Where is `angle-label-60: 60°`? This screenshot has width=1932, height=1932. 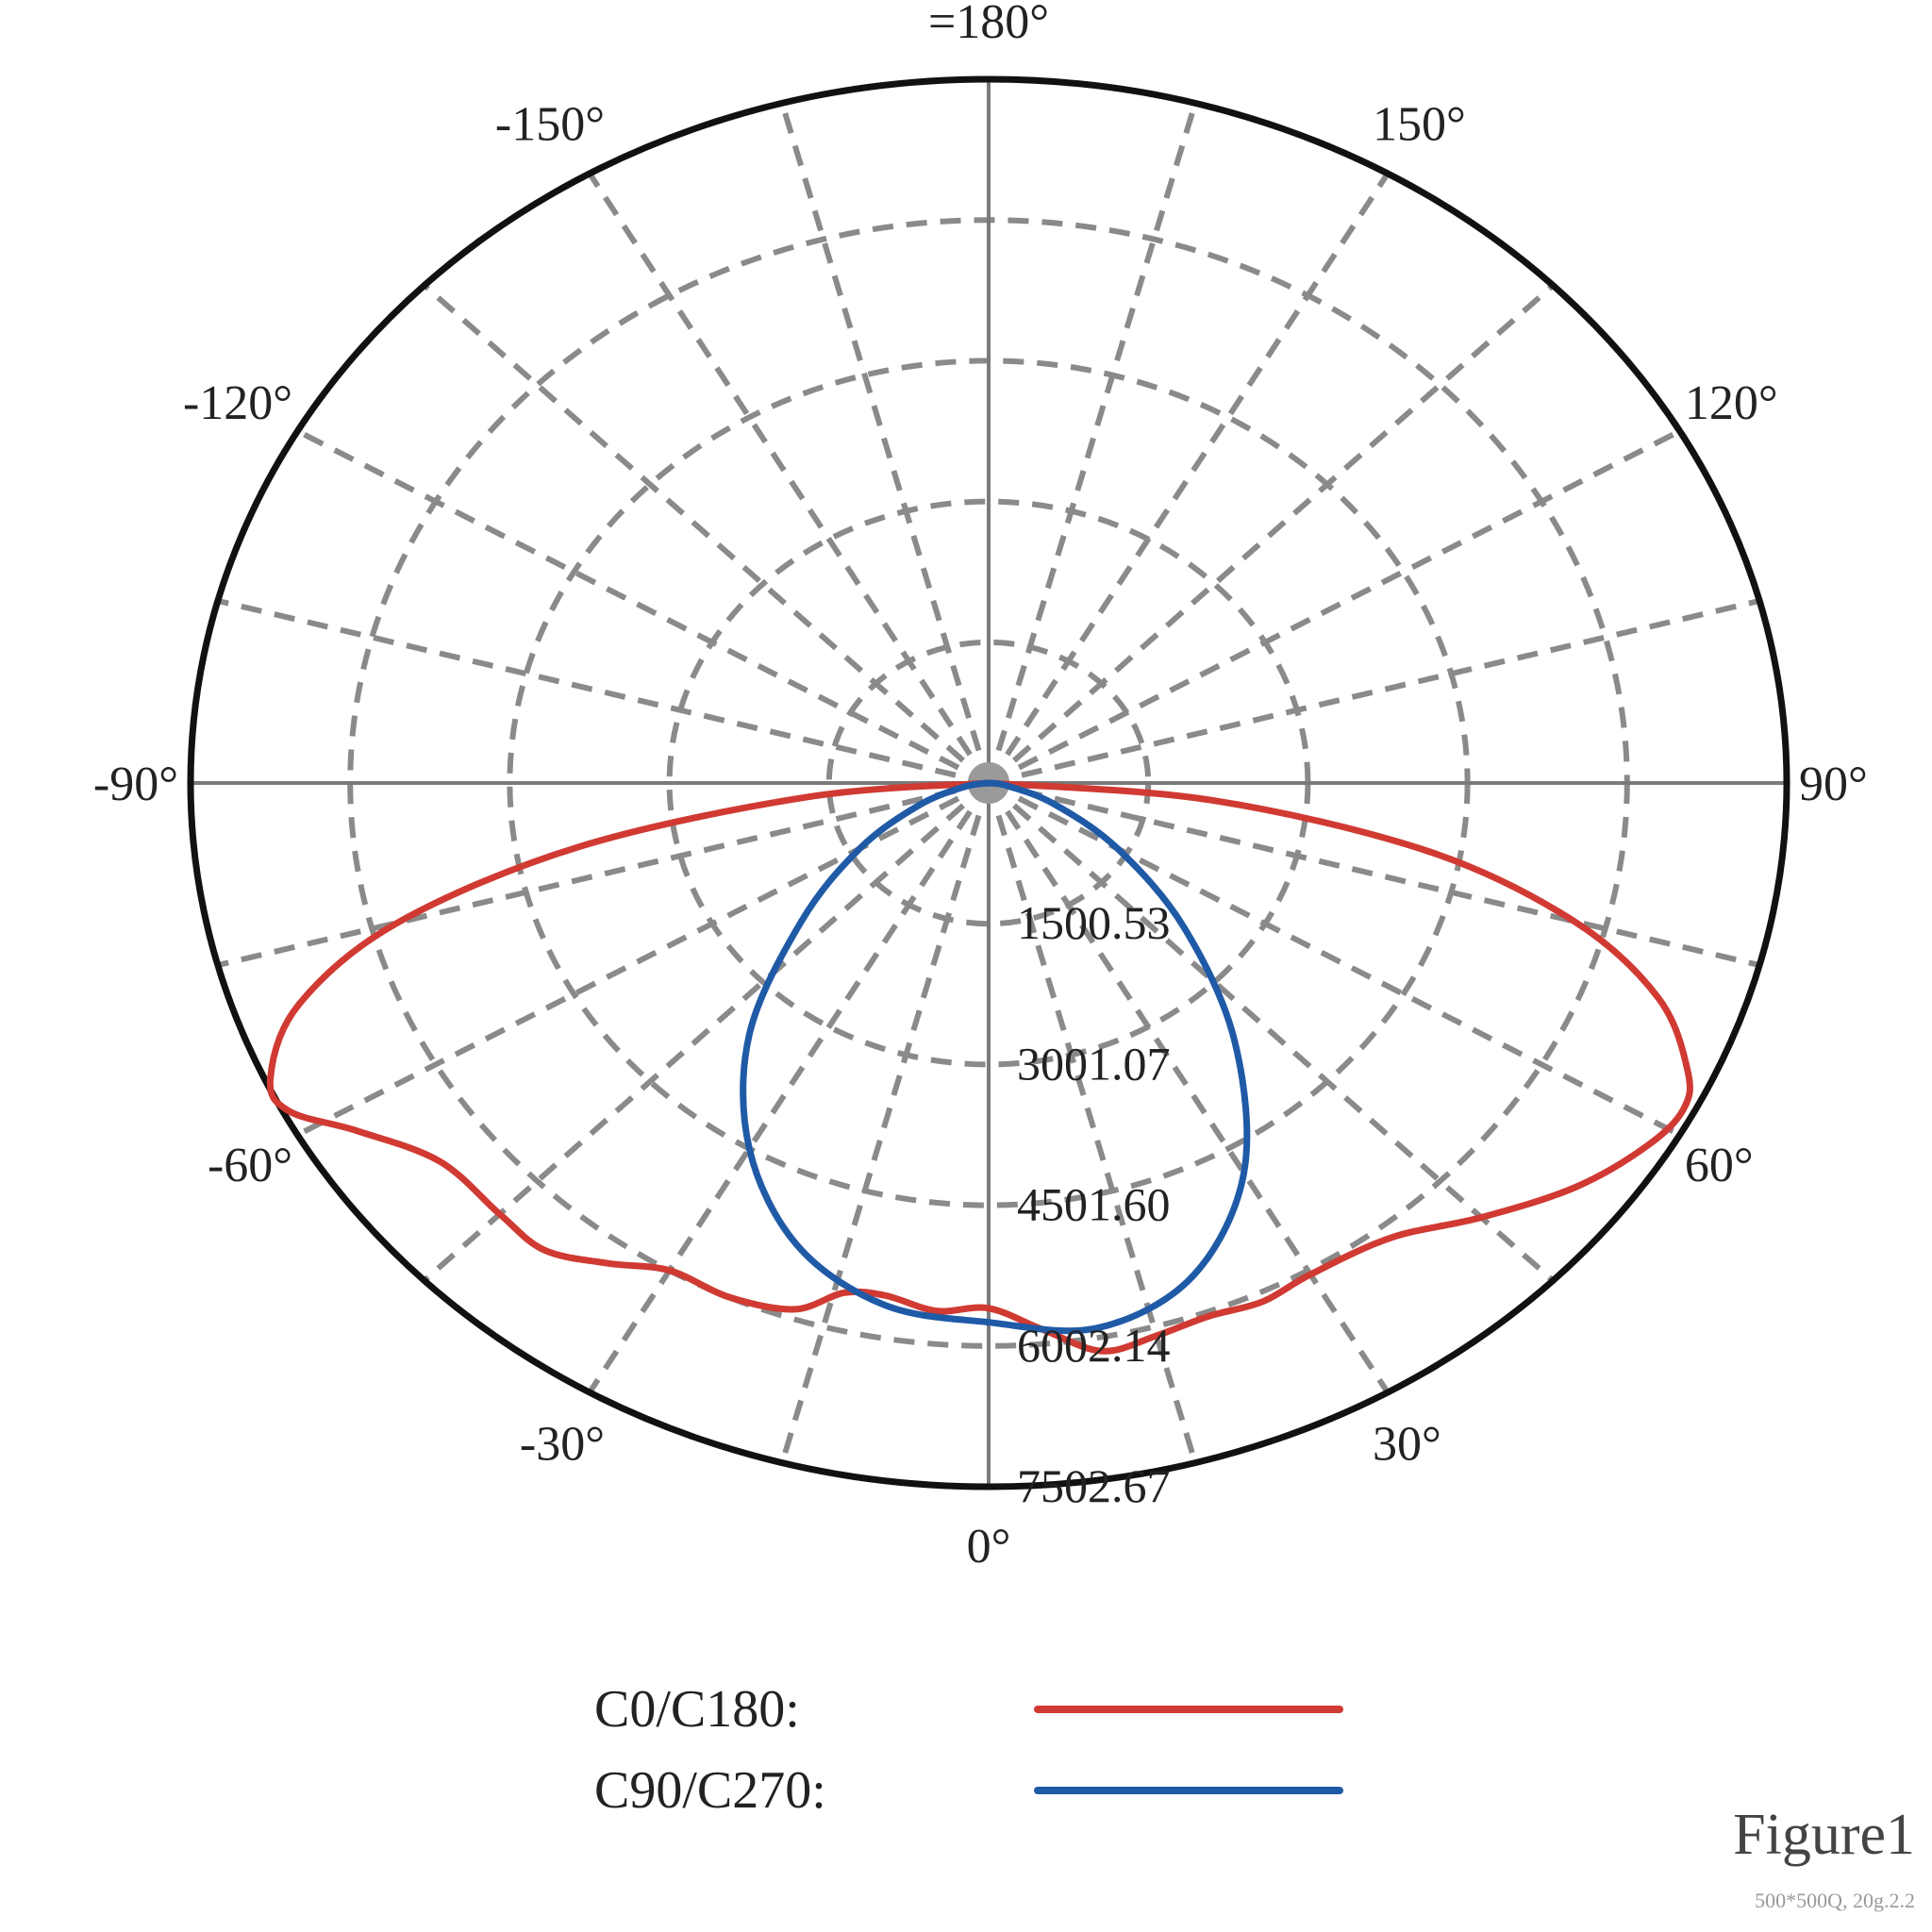
angle-label-60: 60° is located at coordinates (1719, 1165).